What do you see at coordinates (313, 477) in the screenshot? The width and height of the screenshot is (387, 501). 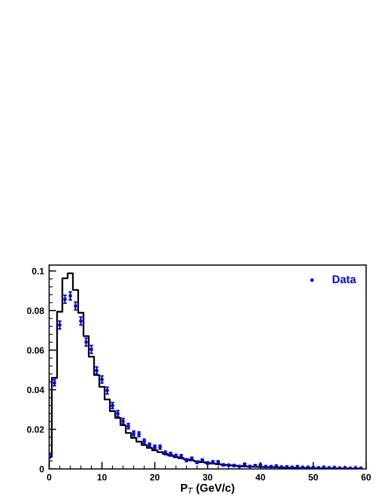 I see `x-tick-label: 50` at bounding box center [313, 477].